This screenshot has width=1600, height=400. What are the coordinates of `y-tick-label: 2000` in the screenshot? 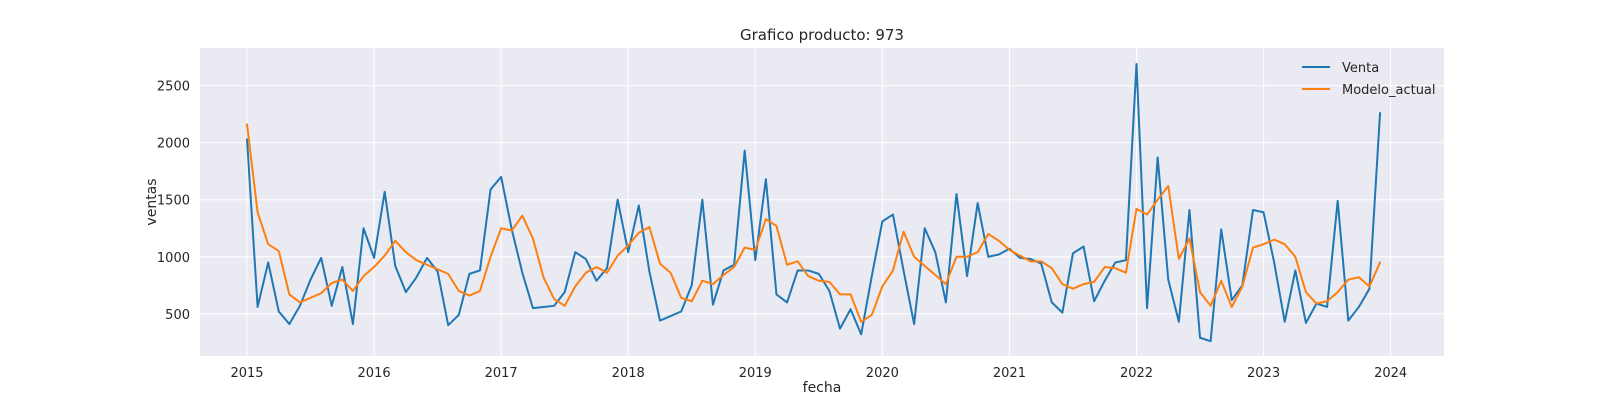 It's located at (173, 144).